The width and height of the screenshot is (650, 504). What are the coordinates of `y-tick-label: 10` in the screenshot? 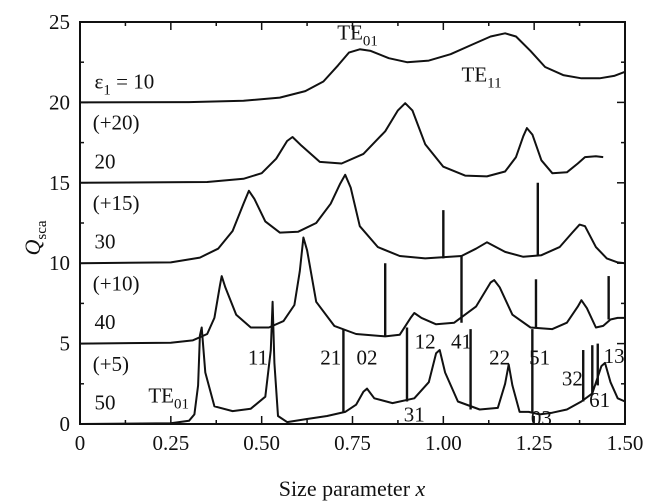 It's located at (59, 263).